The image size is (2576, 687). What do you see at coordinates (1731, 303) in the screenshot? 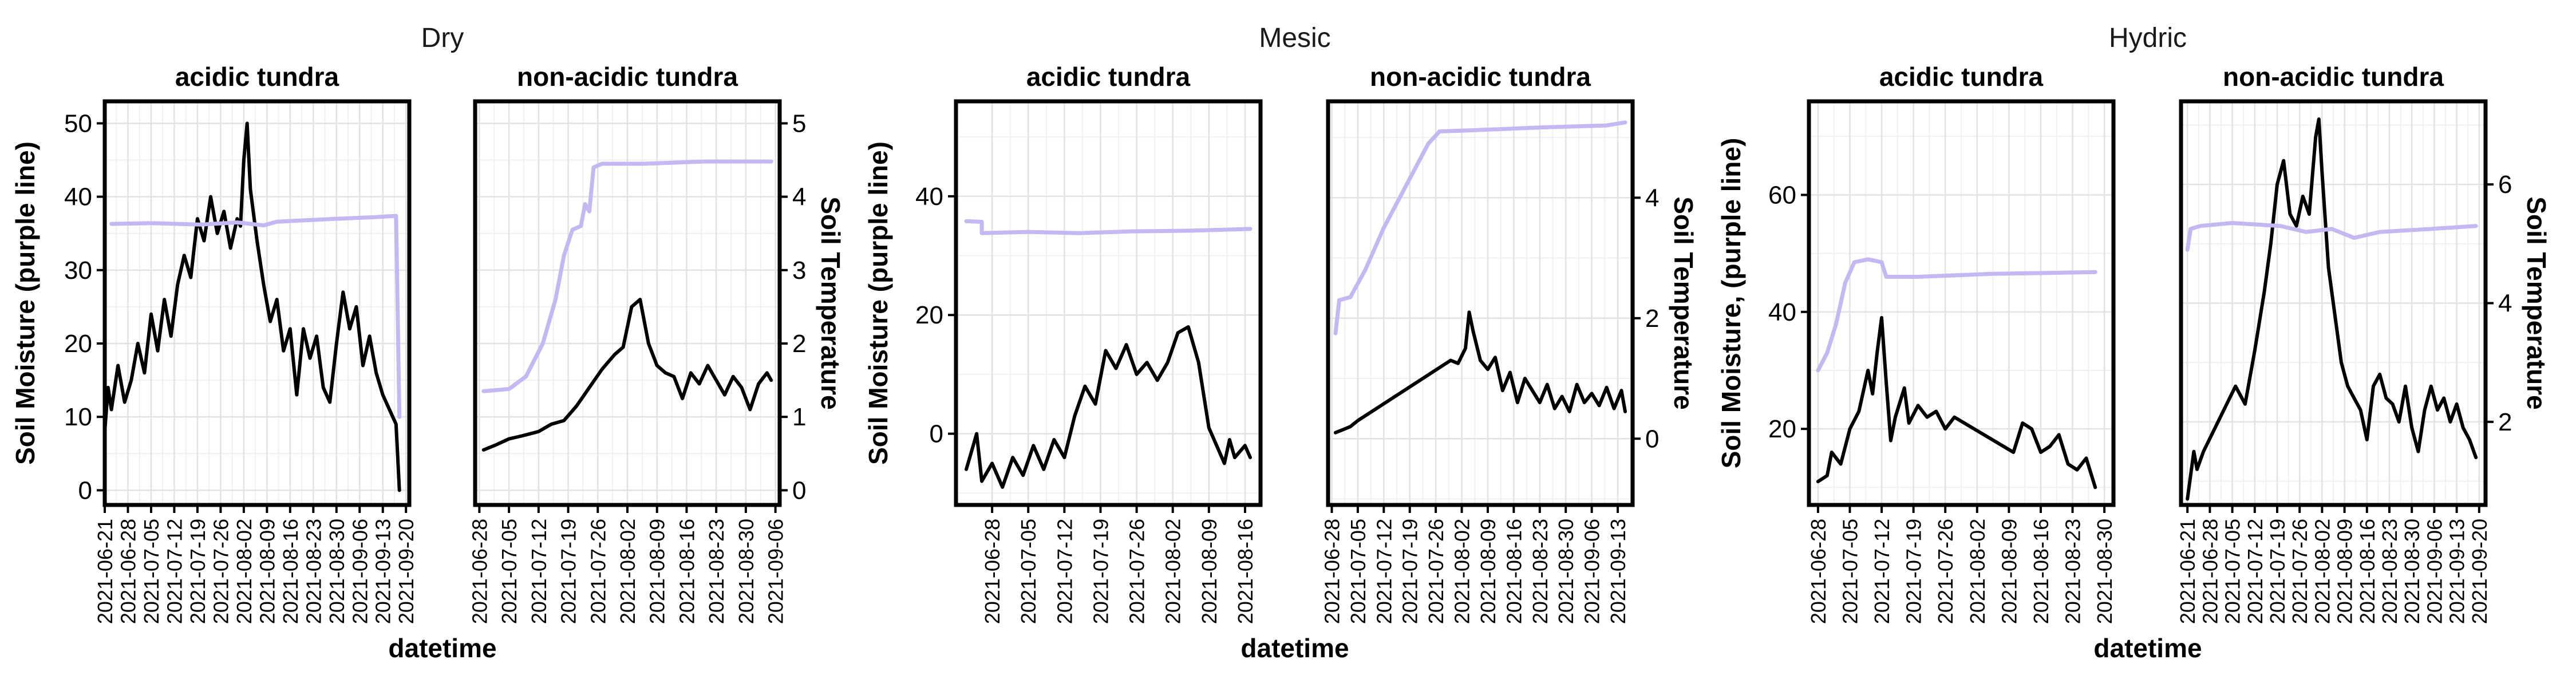
I see `y-axis-label: Soil Moisture, (purple line)` at bounding box center [1731, 303].